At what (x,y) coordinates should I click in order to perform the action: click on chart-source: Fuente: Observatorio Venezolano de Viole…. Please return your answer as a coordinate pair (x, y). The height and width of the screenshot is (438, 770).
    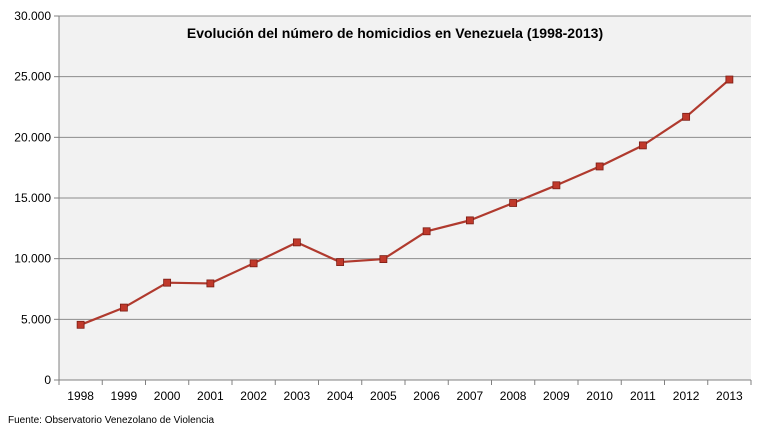
    Looking at the image, I should click on (111, 420).